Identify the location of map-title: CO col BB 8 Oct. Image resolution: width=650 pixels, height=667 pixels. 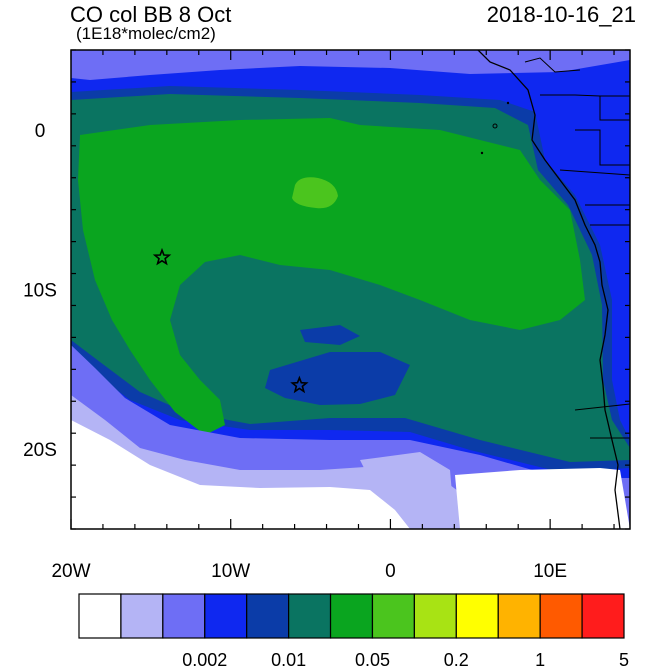
(151, 14).